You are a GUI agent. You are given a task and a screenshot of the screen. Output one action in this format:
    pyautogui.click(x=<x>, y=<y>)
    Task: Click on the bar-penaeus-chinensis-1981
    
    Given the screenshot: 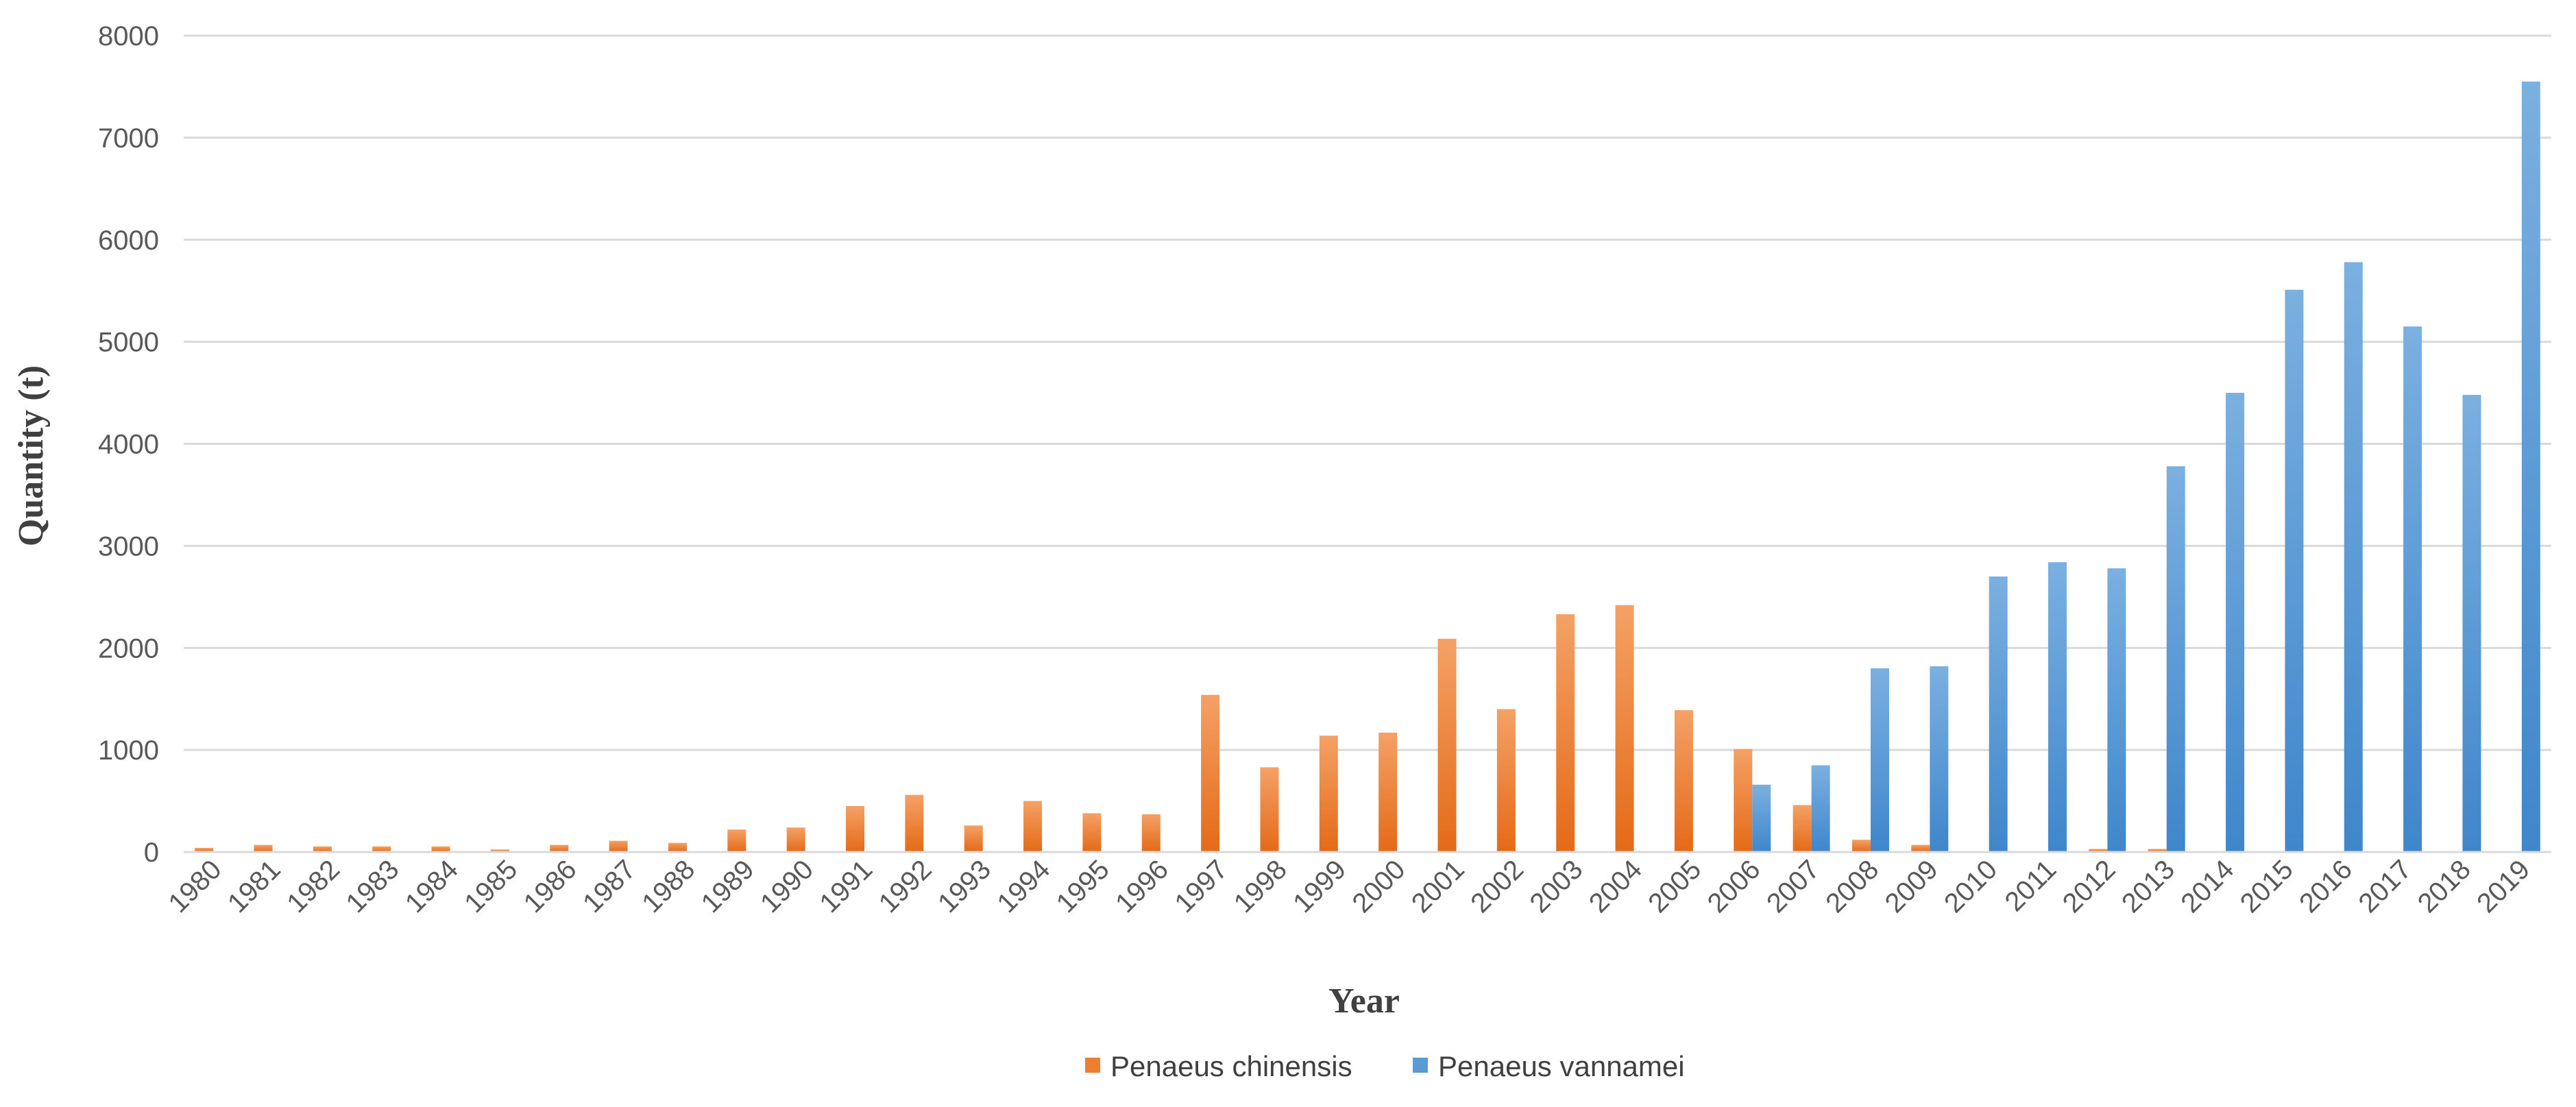 What is the action you would take?
    pyautogui.click(x=263, y=848)
    